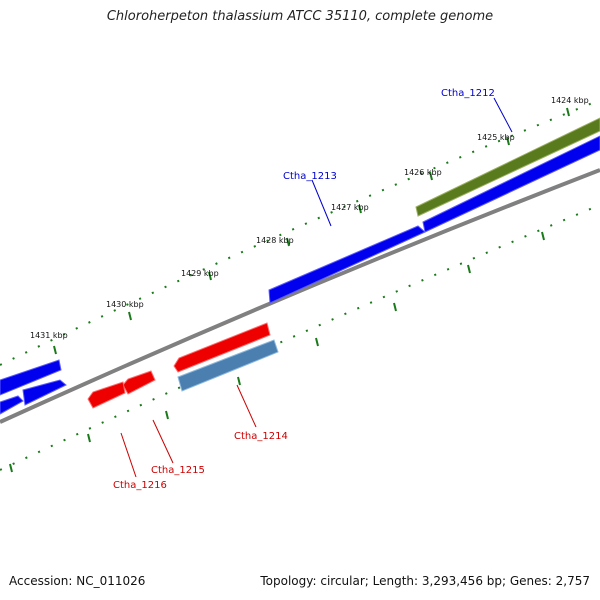 This screenshot has height=600, width=600. What do you see at coordinates (310, 176) in the screenshot?
I see `gene-label-ctha-1213: Ctha_1213` at bounding box center [310, 176].